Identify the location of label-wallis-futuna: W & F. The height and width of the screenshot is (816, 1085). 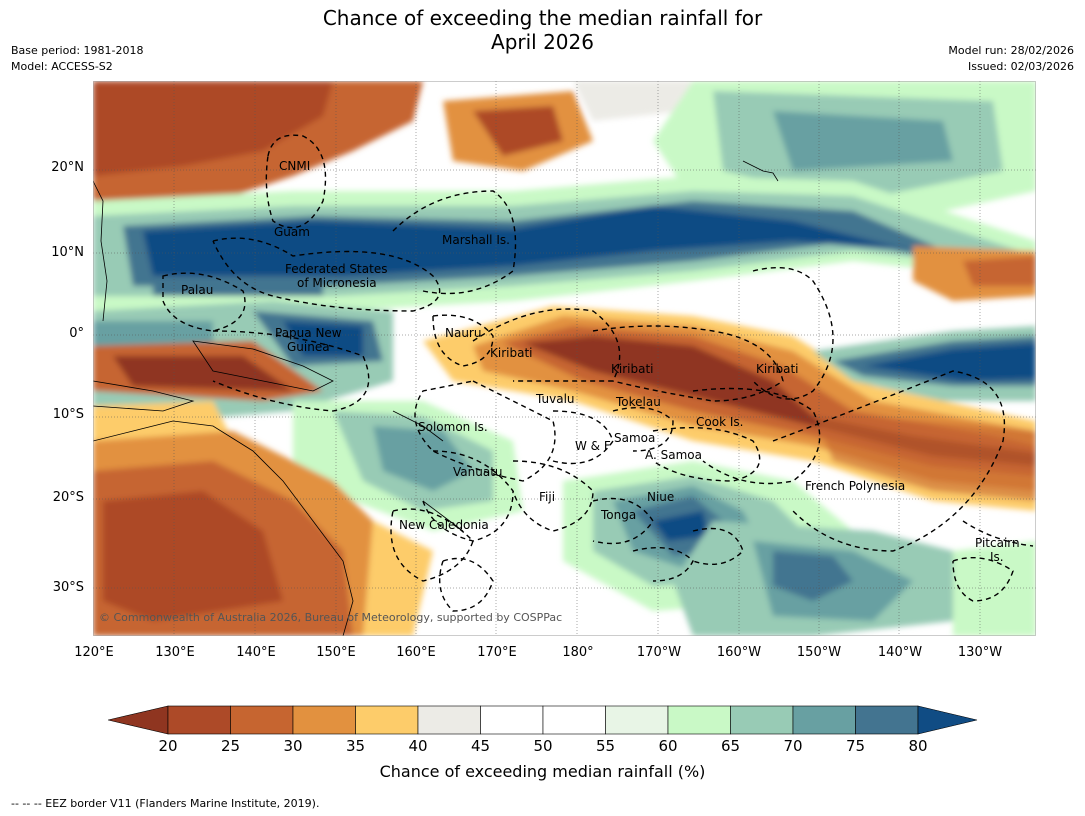
(593, 446).